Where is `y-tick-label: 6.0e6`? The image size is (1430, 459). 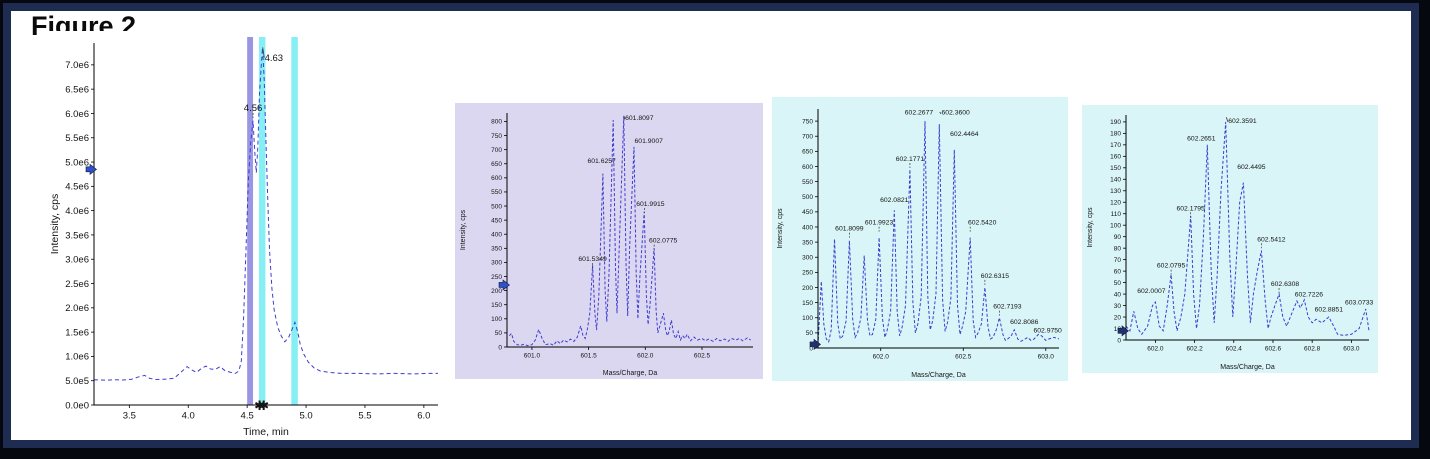
y-tick-label: 6.0e6 is located at coordinates (77, 114).